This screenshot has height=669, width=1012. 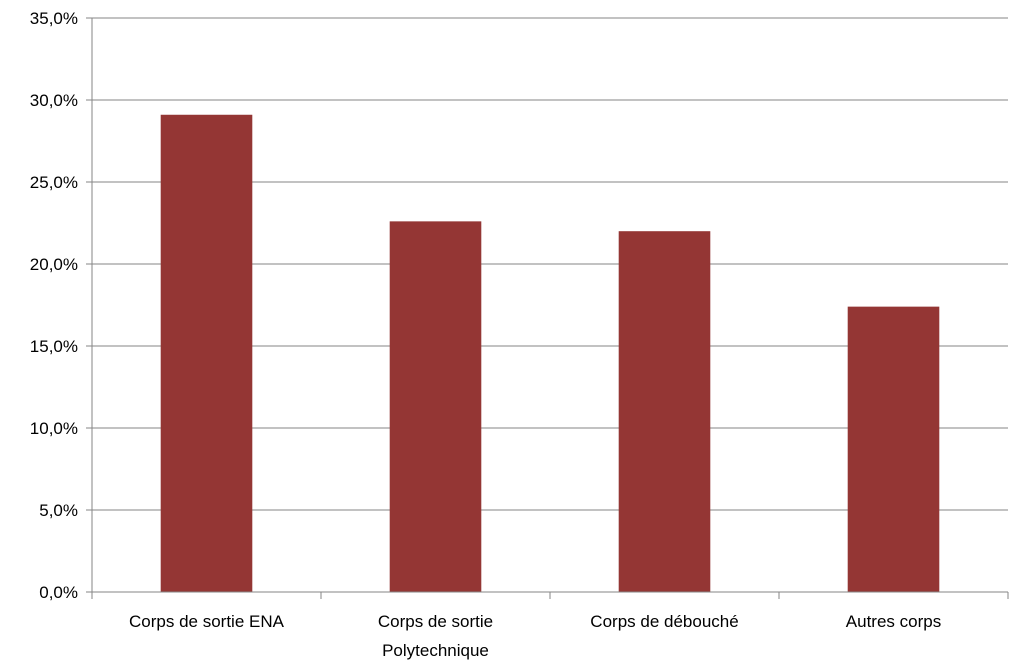 What do you see at coordinates (664, 621) in the screenshot?
I see `x-tick-label: Corps de débouché` at bounding box center [664, 621].